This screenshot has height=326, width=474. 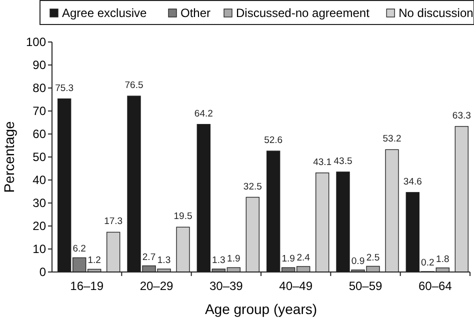 I want to click on y-tick-label: 40, so click(x=39, y=180).